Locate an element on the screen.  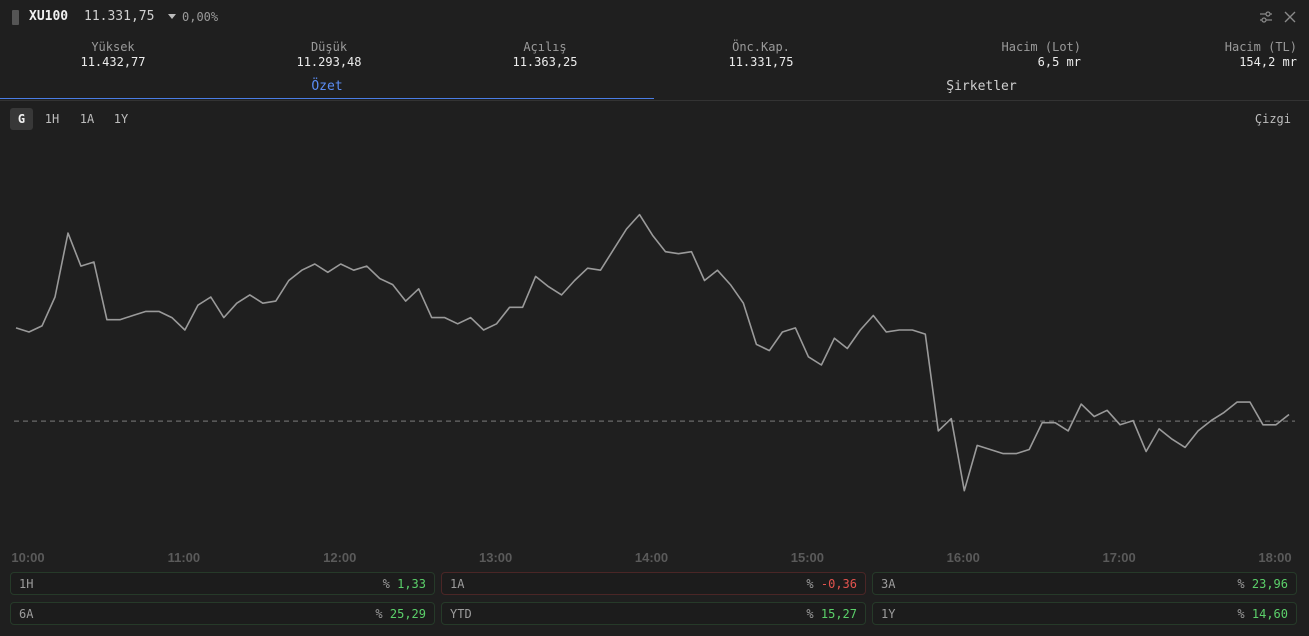
close-icon is located at coordinates (1290, 17).